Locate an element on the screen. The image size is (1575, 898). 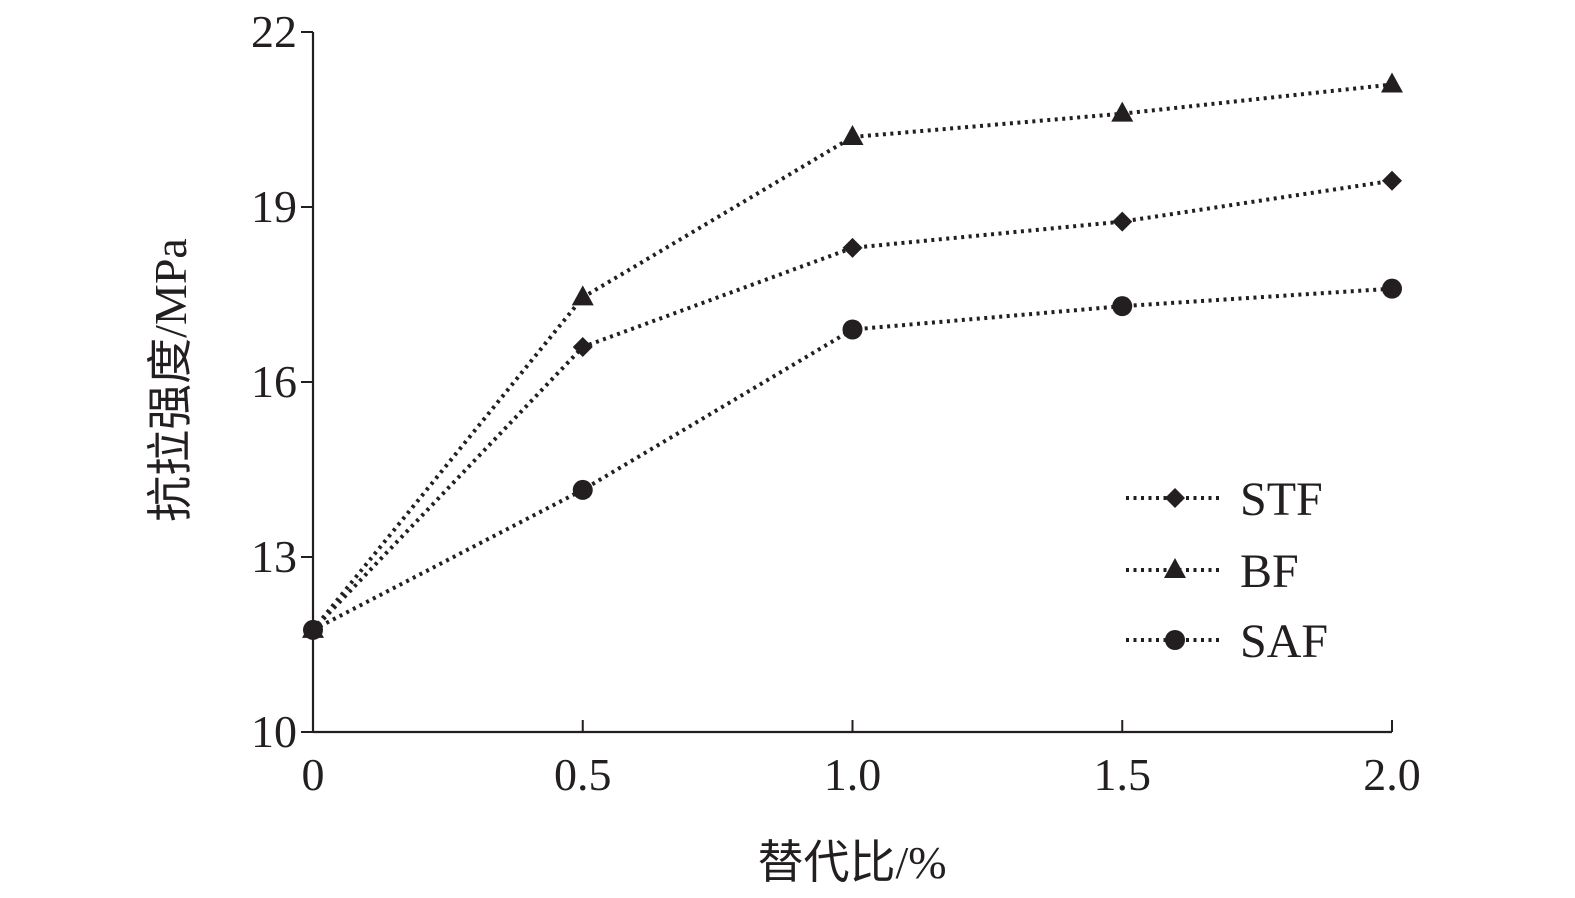
legend-item-bf: BF is located at coordinates (1212, 571).